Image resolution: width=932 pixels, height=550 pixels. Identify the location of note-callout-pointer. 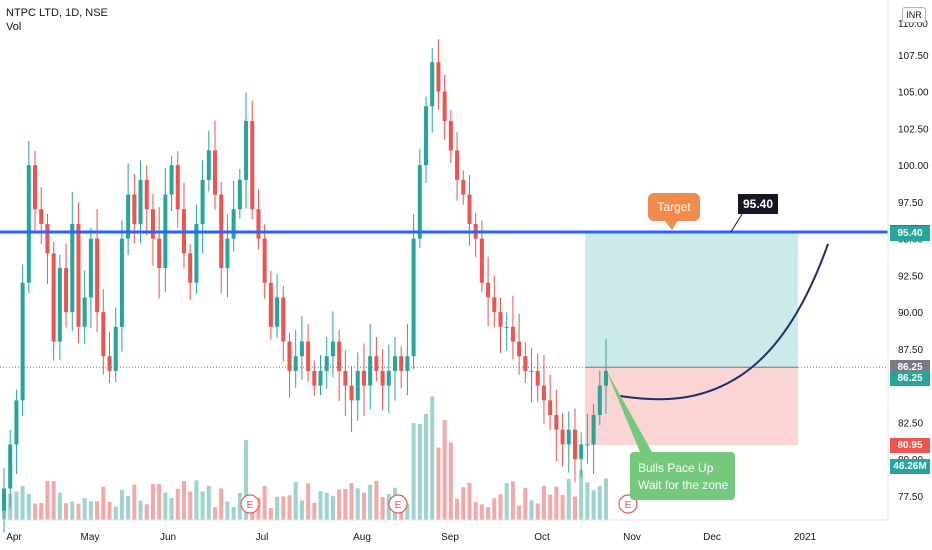
(629, 411).